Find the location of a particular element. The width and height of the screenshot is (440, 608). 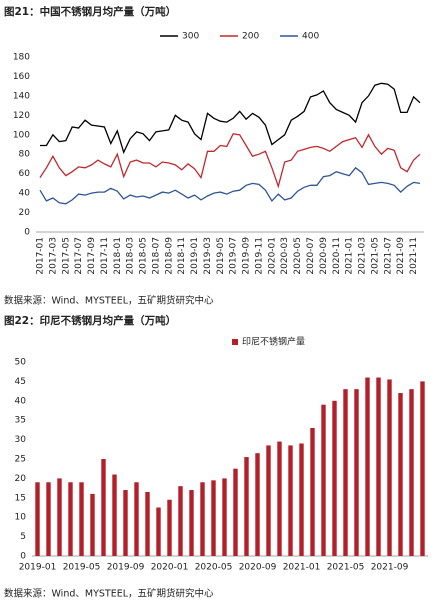

x-tick-label: 2017-05 is located at coordinates (66, 256).